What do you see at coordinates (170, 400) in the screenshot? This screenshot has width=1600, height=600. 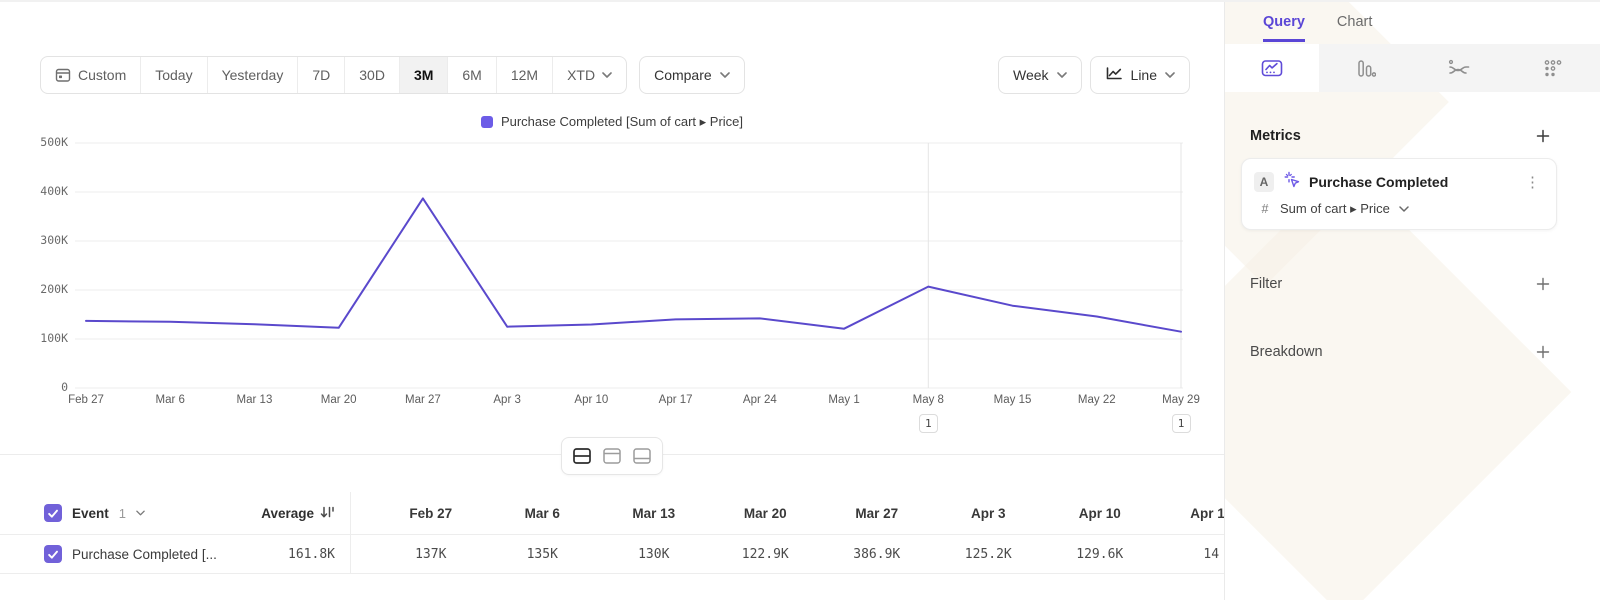 I see `x-tick-label: Mar 6` at bounding box center [170, 400].